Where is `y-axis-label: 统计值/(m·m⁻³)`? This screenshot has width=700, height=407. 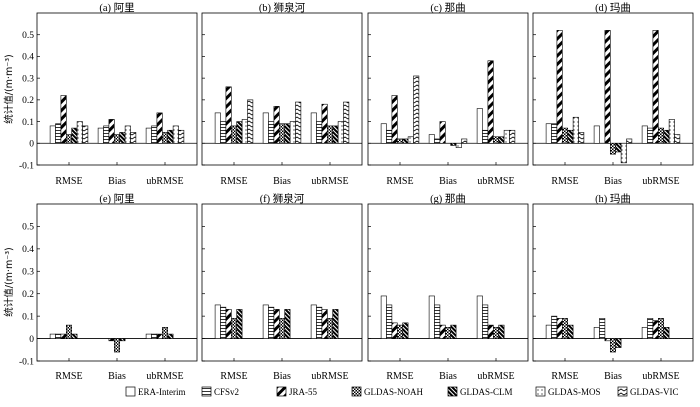
y-axis-label: 统计值/(m·m⁻³) is located at coordinates (9, 281).